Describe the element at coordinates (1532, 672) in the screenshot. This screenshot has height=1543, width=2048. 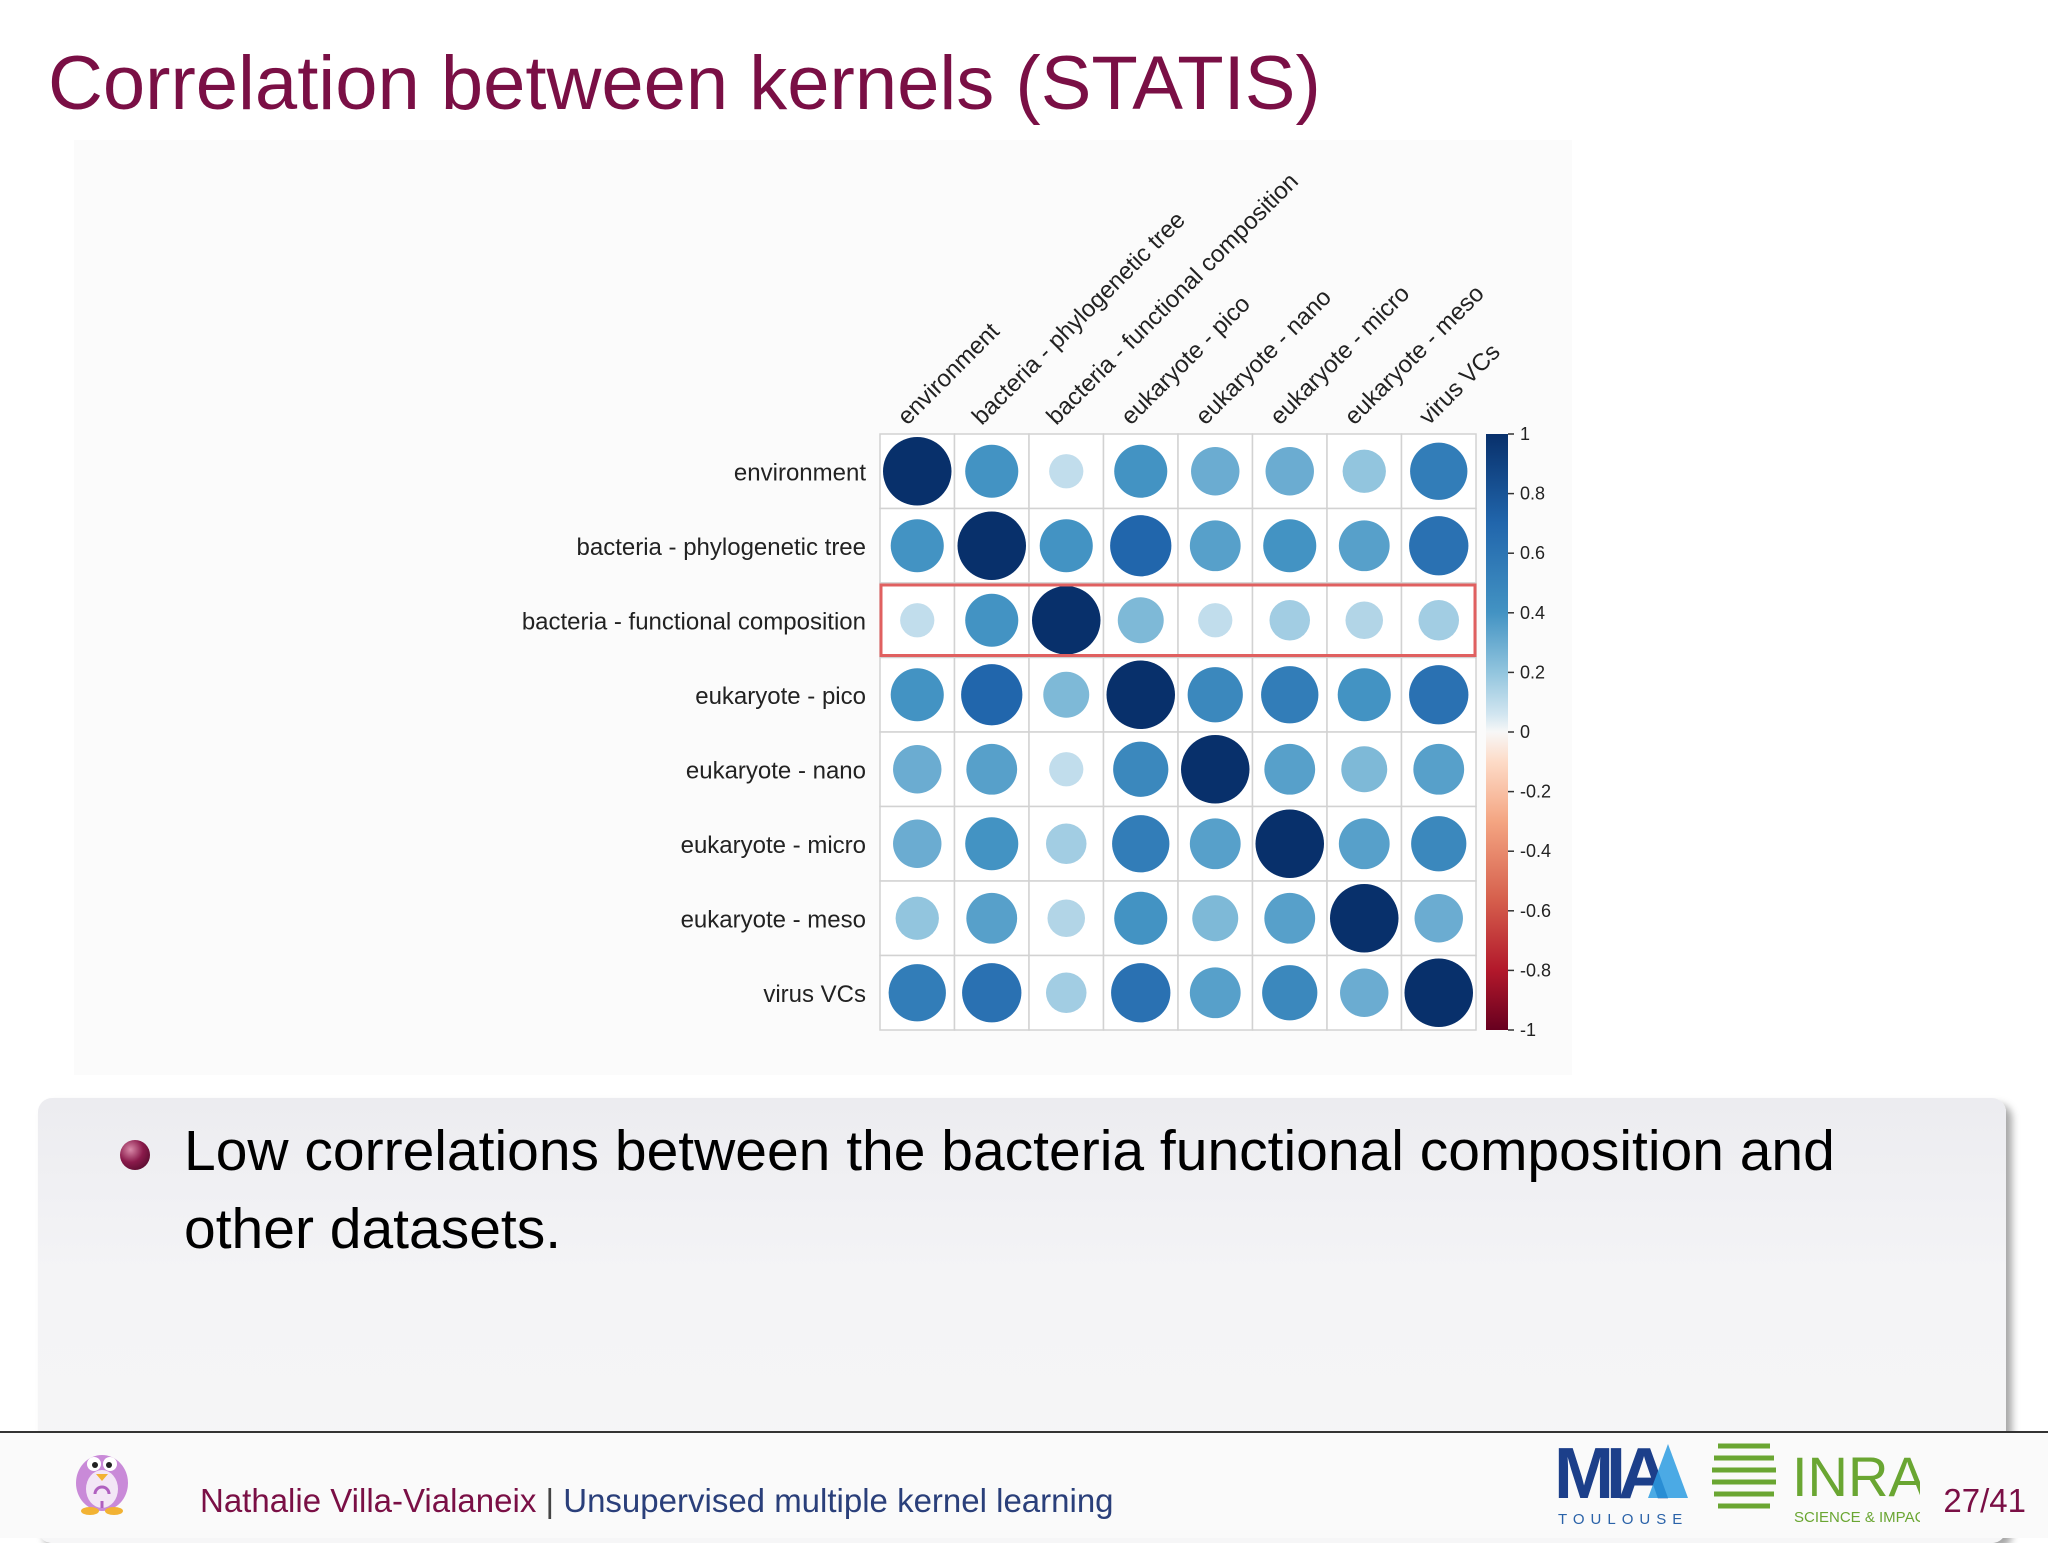
I see `colorbar-tick-label: 0.2` at that location.